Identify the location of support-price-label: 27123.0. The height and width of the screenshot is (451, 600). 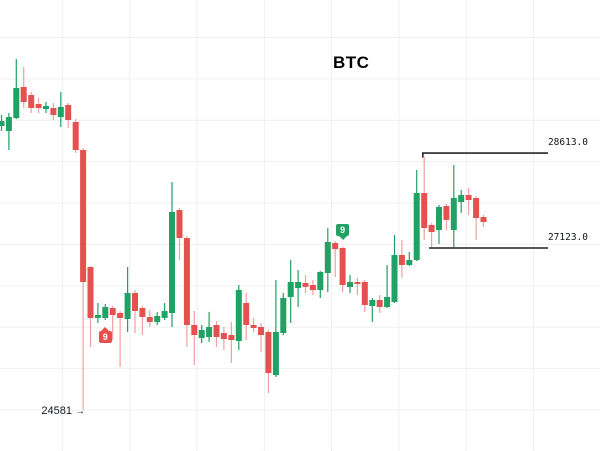
(567, 237).